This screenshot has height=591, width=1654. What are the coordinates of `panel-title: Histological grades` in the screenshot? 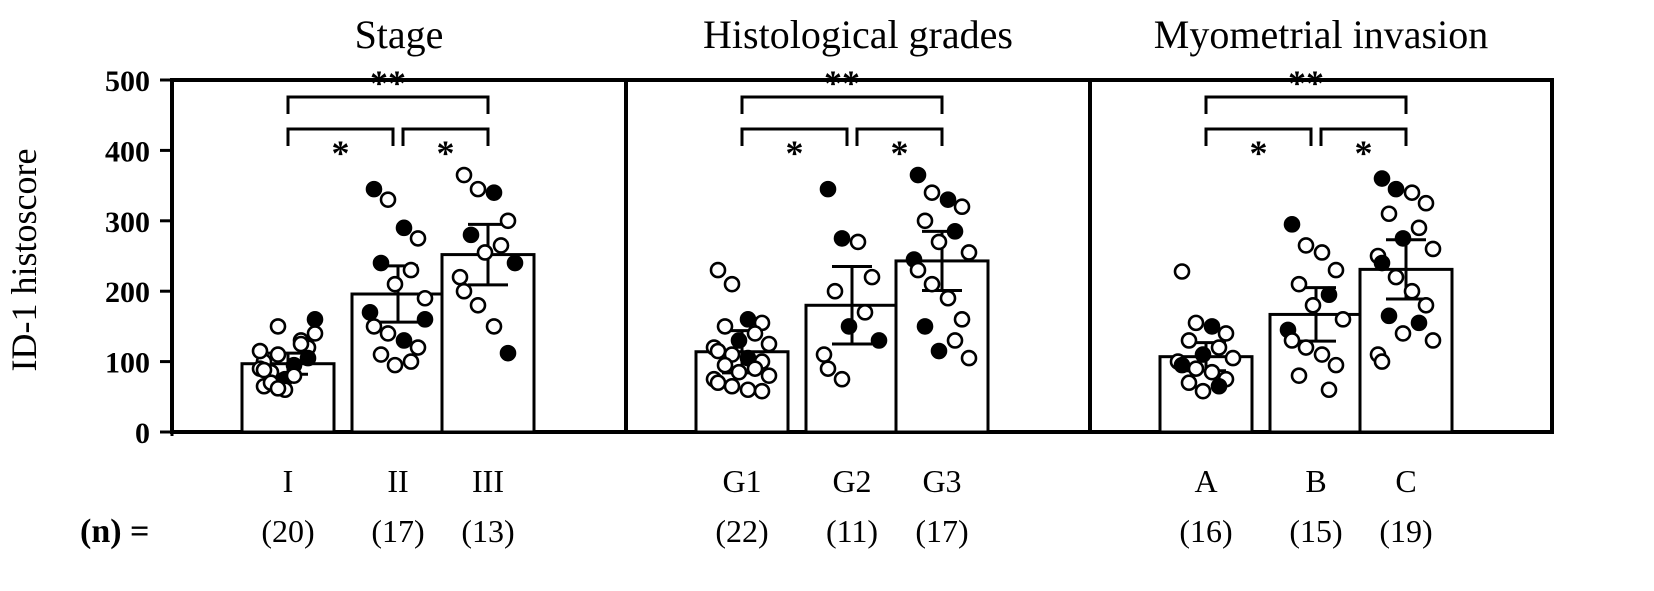 It's located at (858, 34).